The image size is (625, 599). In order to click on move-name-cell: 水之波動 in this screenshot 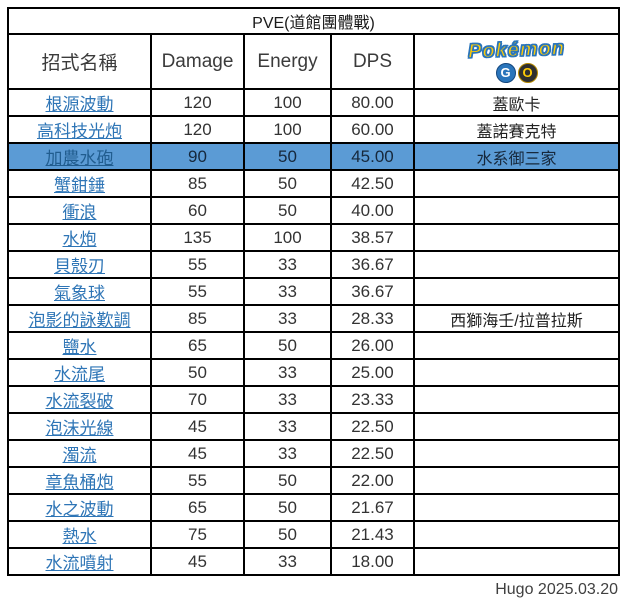, I will do `click(79, 507)`.